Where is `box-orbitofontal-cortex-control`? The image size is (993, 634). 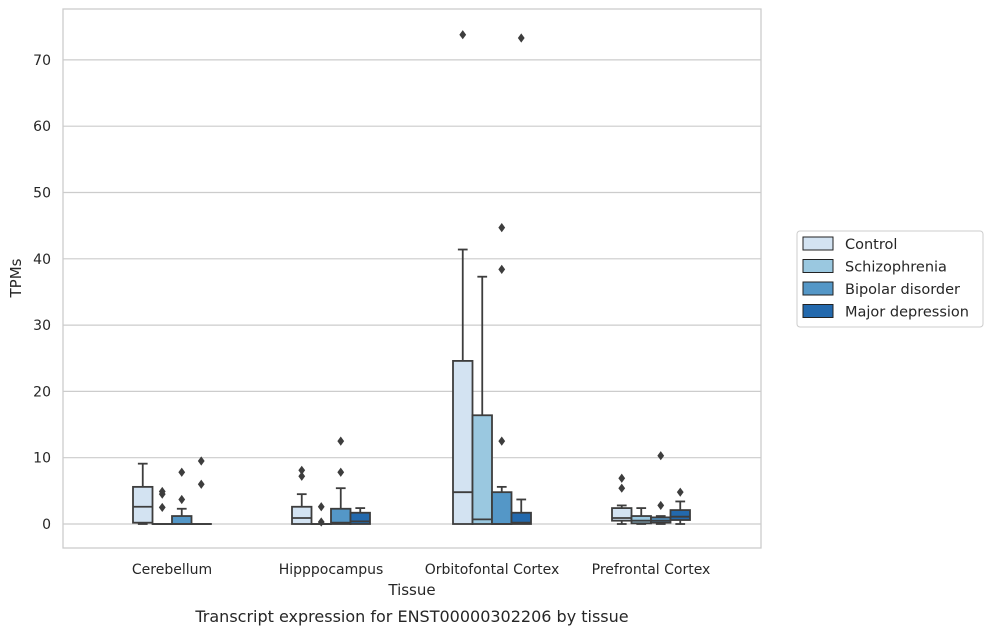
box-orbitofontal-cortex-control is located at coordinates (463, 277).